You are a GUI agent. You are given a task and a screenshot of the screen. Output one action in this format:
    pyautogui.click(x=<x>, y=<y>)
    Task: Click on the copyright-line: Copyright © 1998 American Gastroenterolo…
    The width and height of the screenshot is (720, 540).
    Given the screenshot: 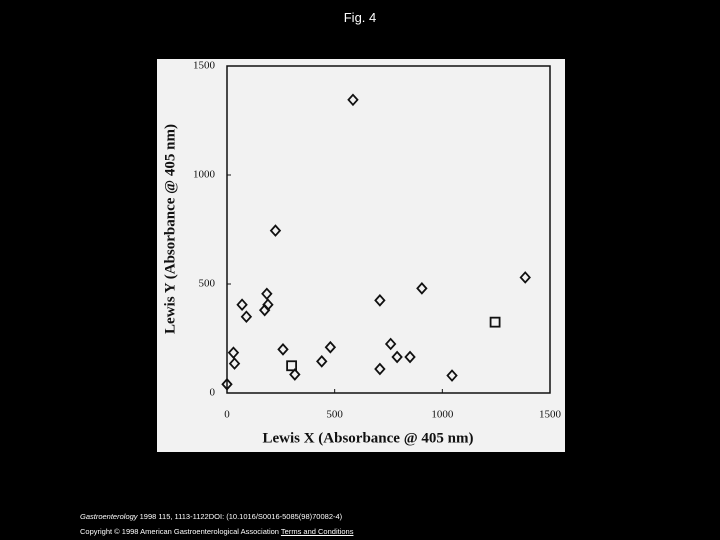 What is the action you would take?
    pyautogui.click(x=216, y=531)
    